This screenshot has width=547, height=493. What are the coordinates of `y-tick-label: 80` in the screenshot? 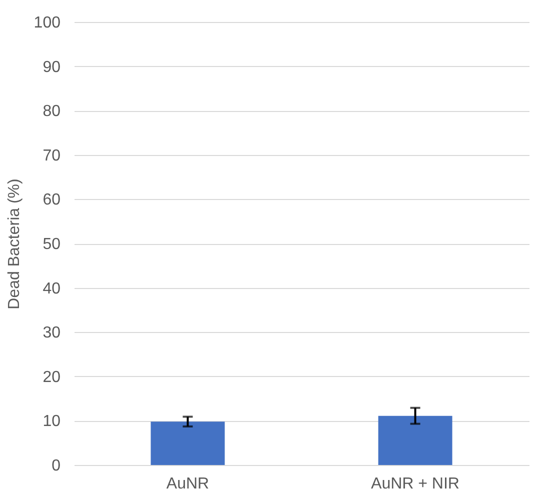 It's located at (51, 111).